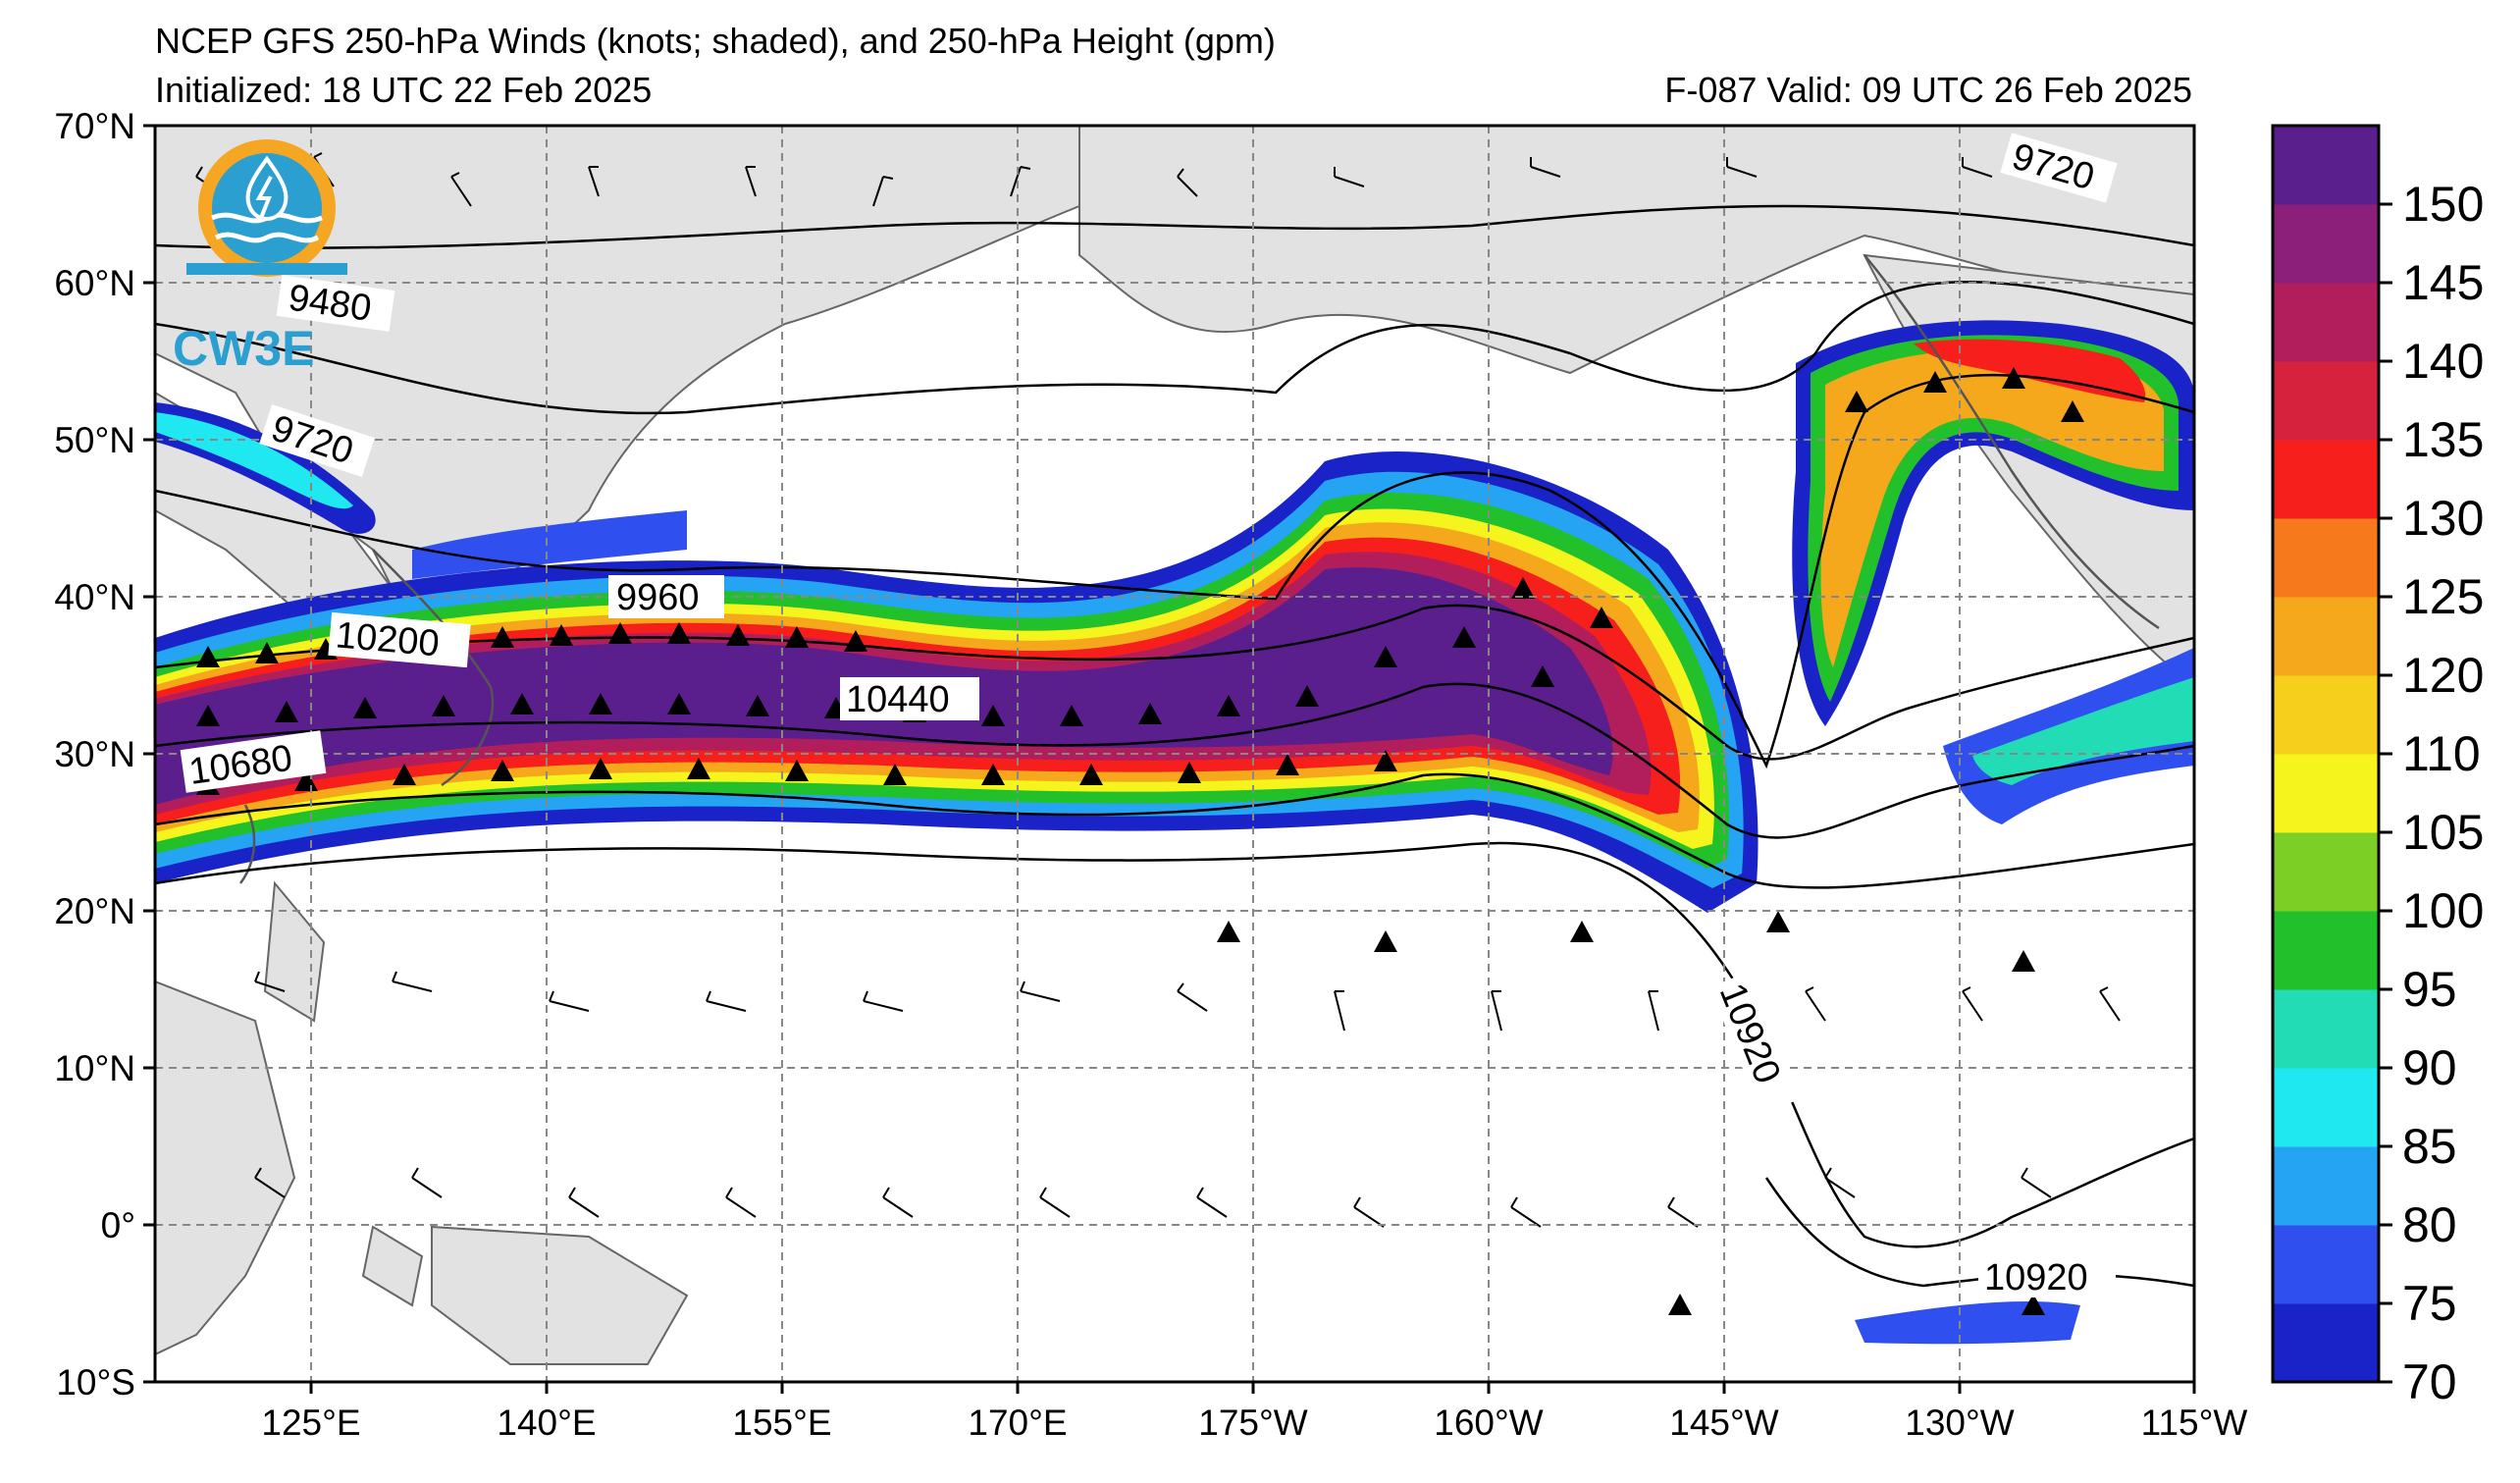  What do you see at coordinates (2036, 1278) in the screenshot?
I see `contour-label-10920-south: 10920` at bounding box center [2036, 1278].